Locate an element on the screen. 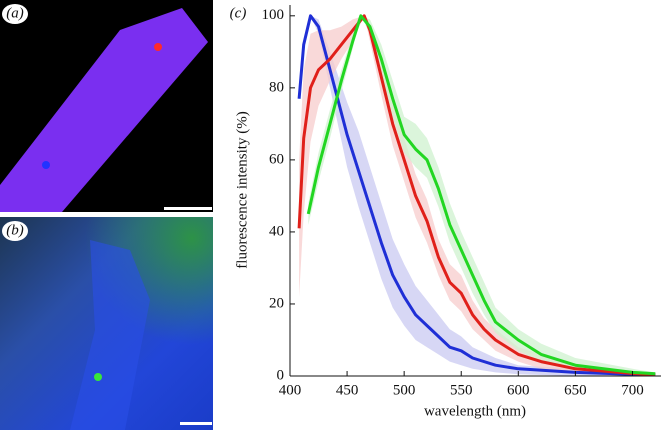 Image resolution: width=663 pixels, height=430 pixels. y-tick-label: 20 is located at coordinates (276, 303).